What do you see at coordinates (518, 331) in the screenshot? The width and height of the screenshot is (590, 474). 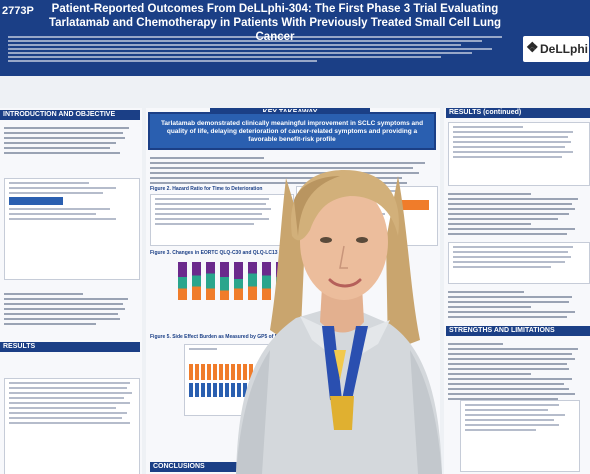 I see `strengths-heading: STRENGTHS AND LIMITATIONS` at bounding box center [518, 331].